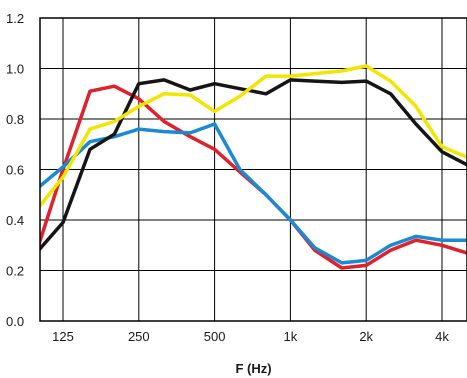  Describe the element at coordinates (15, 271) in the screenshot. I see `y-tick-label: 0.2` at that location.